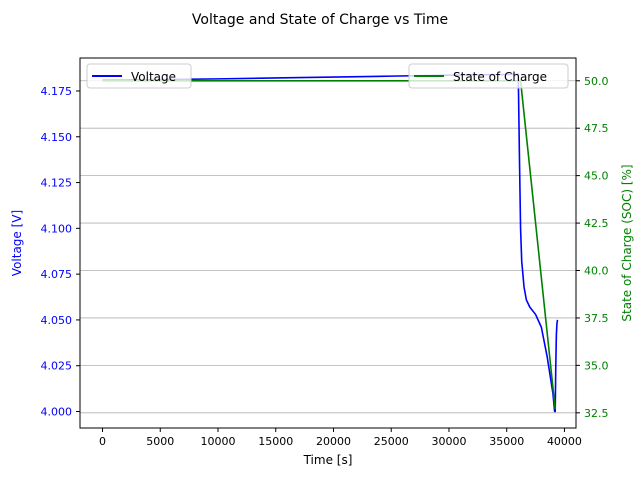 The height and width of the screenshot is (480, 640). What do you see at coordinates (592, 247) in the screenshot?
I see `y-axis-right: 32.5 35.0 37.5 40.0 42.5 45.0 47.5 50.0` at bounding box center [592, 247].